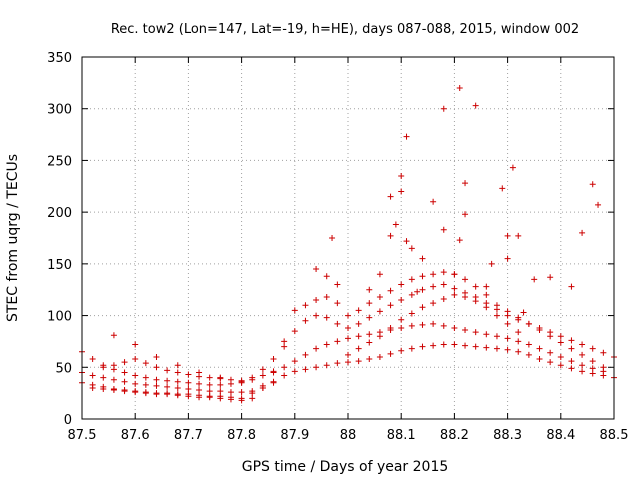  I want to click on series-sat-f, so click(188, 360).